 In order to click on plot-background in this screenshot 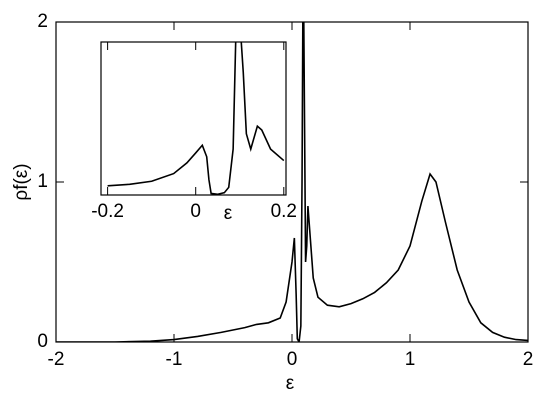, I will do `click(193, 118)`.